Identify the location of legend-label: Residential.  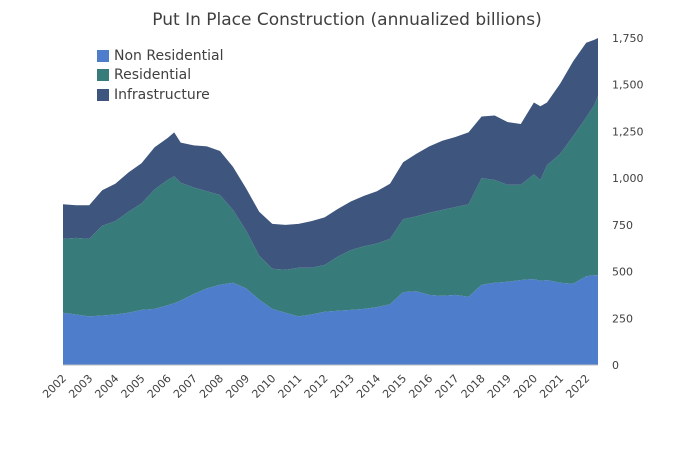
(153, 75).